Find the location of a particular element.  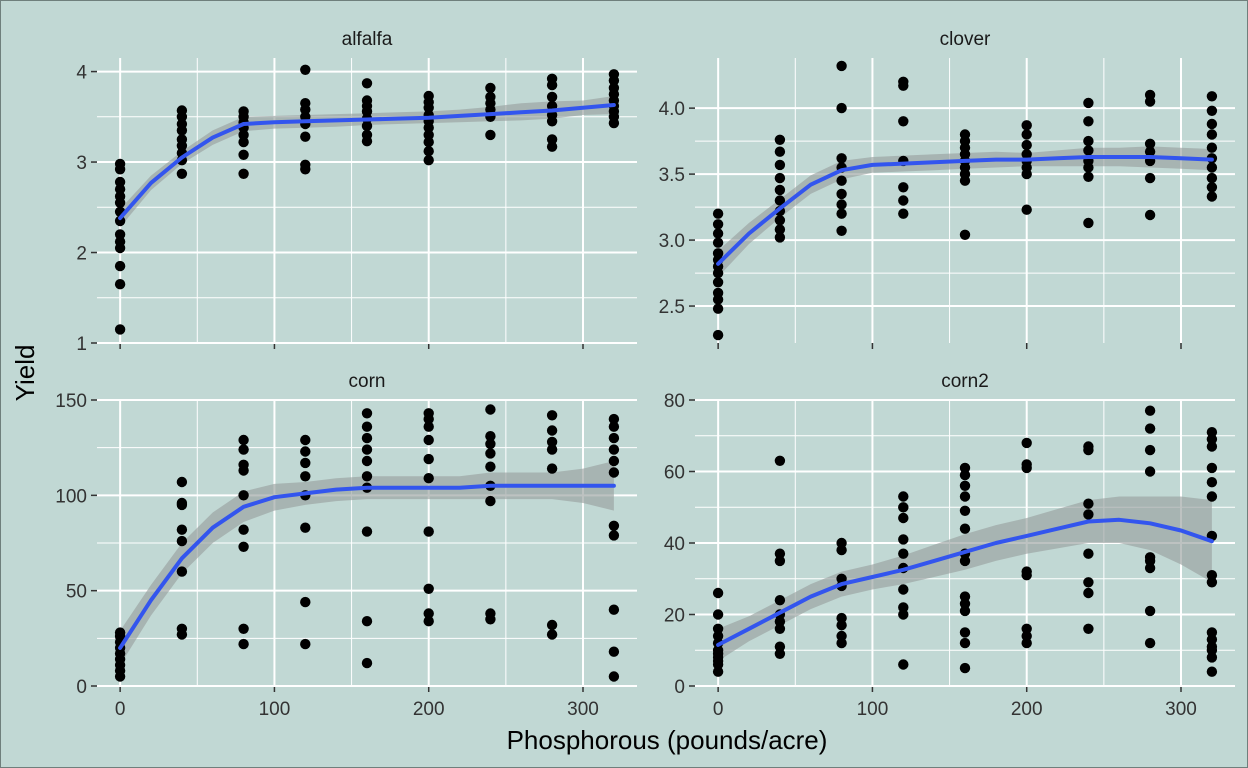

y-tick-label: 100 is located at coordinates (71, 496).